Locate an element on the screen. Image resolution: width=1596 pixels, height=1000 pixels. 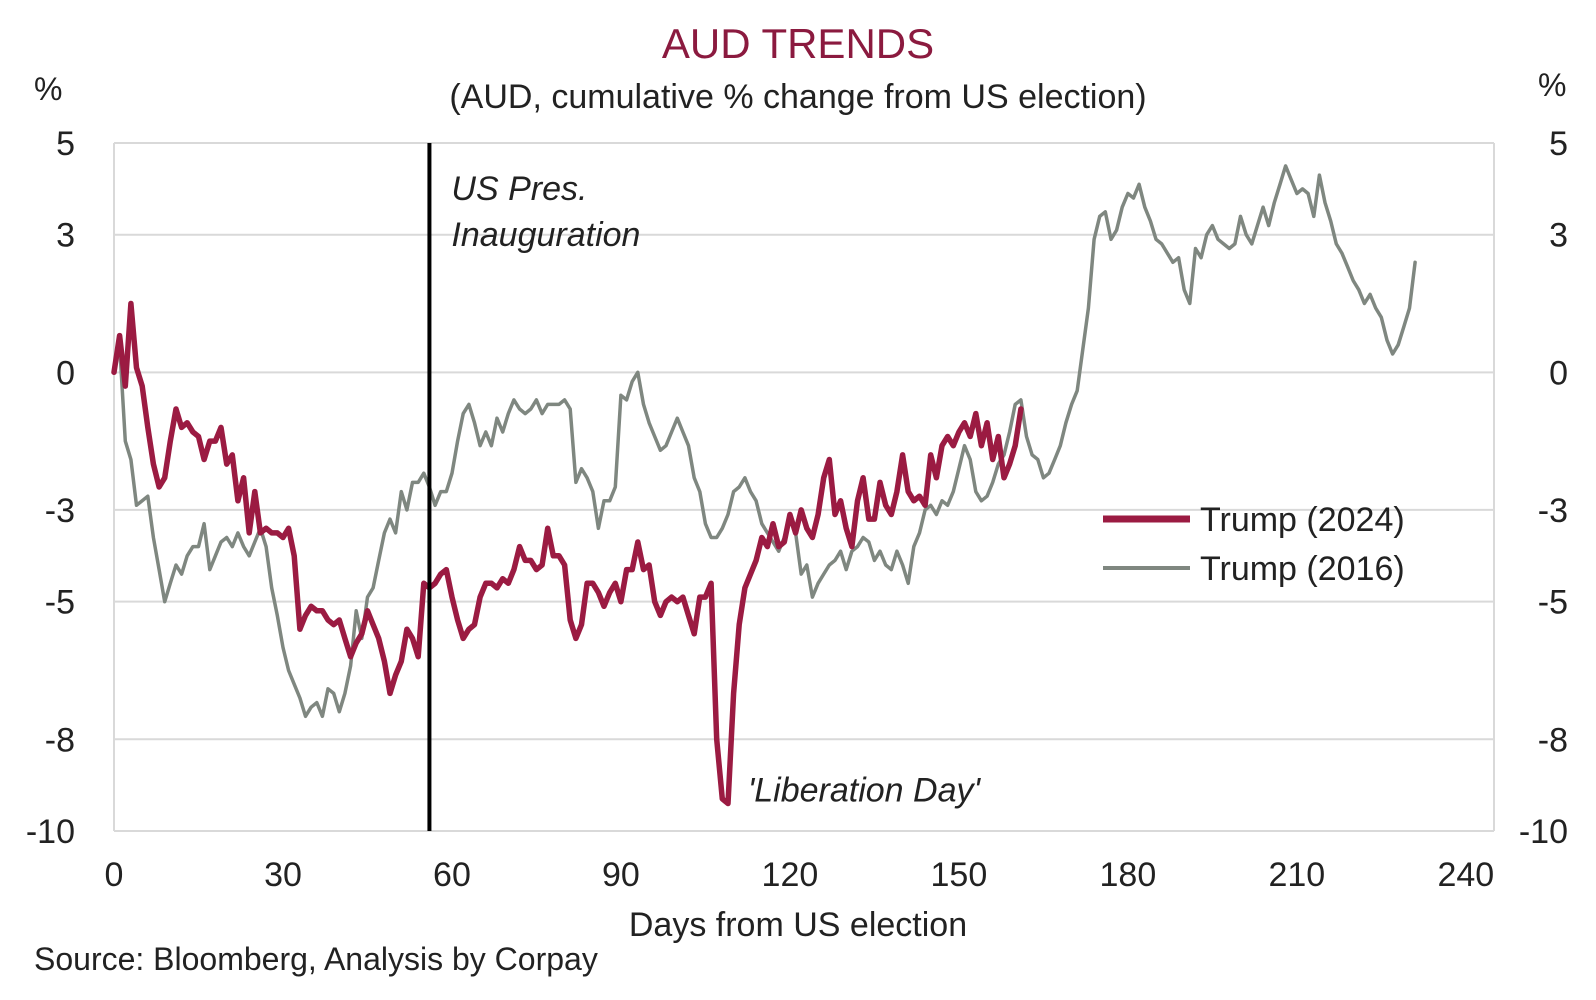
y-tick-left-5: 5 is located at coordinates (65, 144).